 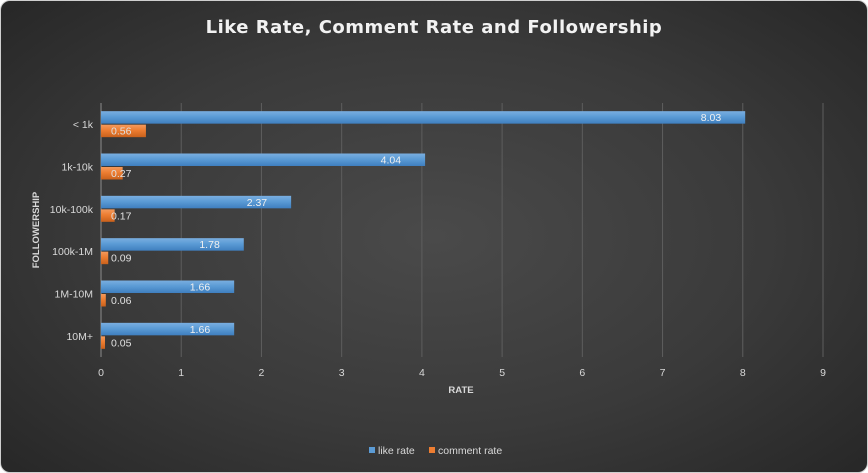 What do you see at coordinates (743, 373) in the screenshot?
I see `x-tick-label: 8` at bounding box center [743, 373].